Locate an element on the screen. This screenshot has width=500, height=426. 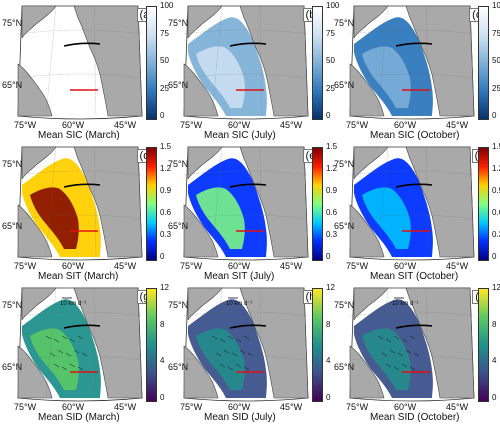
colorbar-tick-label: 8 is located at coordinates (328, 324).